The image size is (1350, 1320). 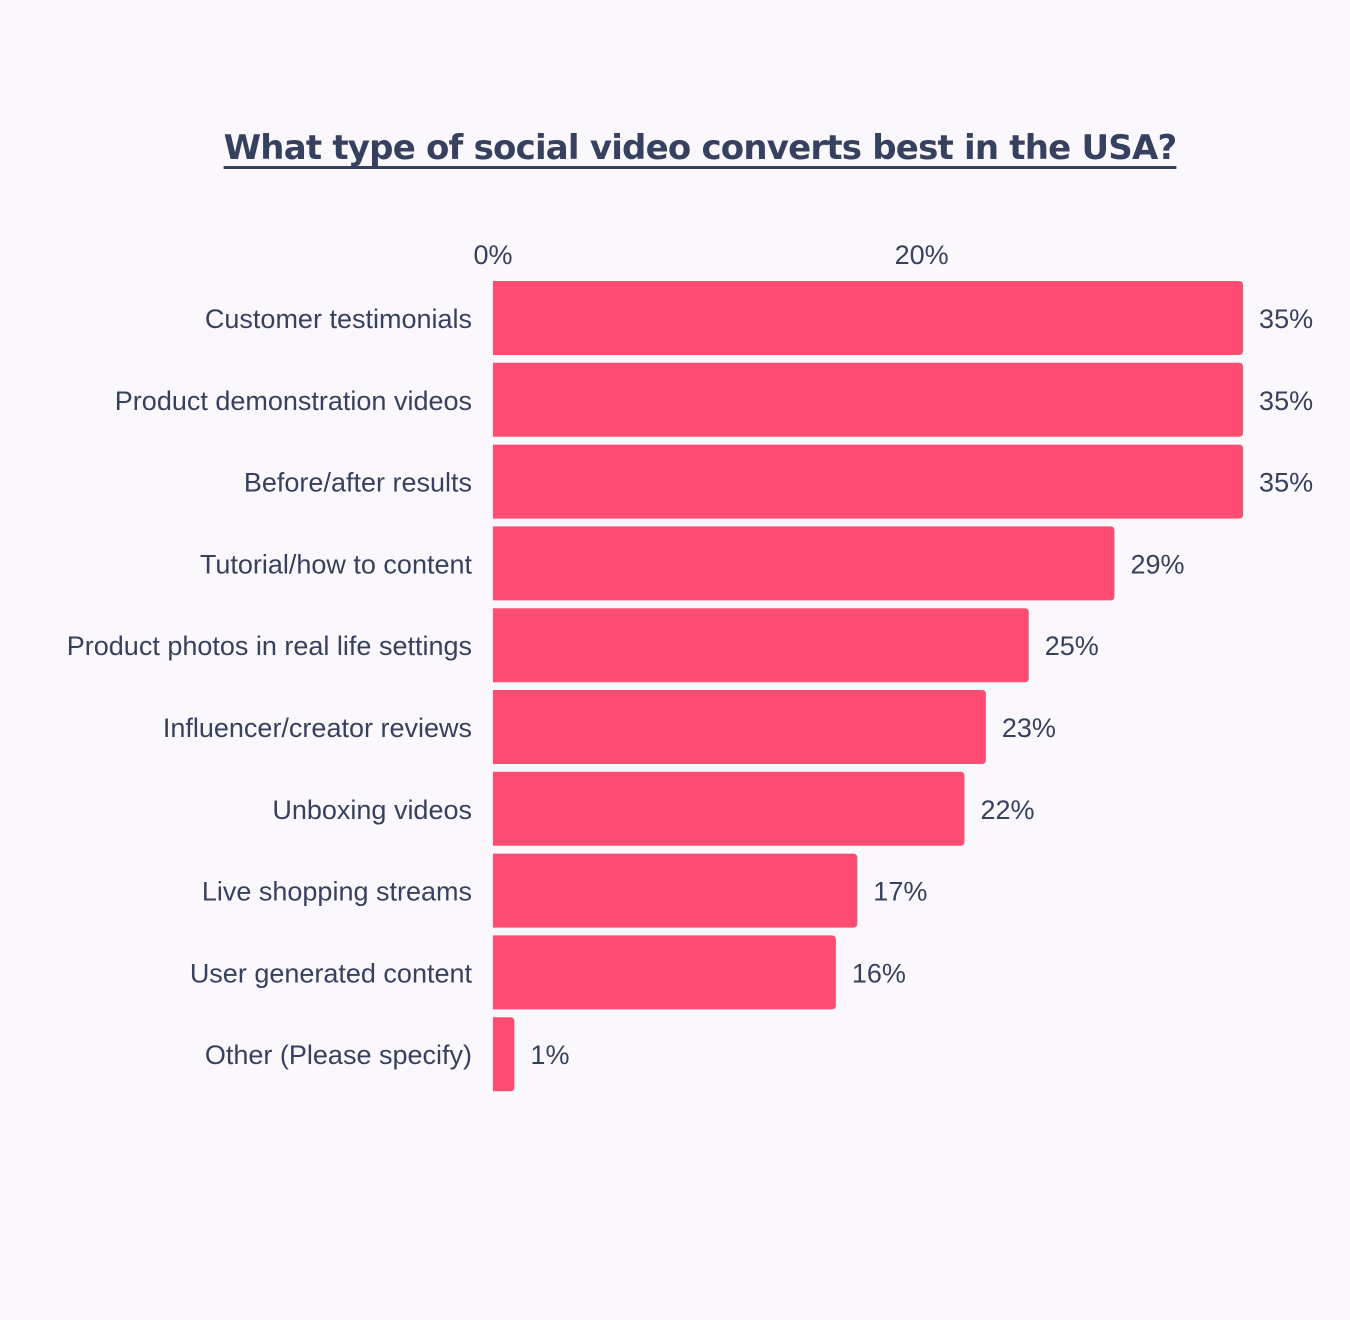 What do you see at coordinates (710, 255) in the screenshot?
I see `x-axis-ticks: 0% 20%` at bounding box center [710, 255].